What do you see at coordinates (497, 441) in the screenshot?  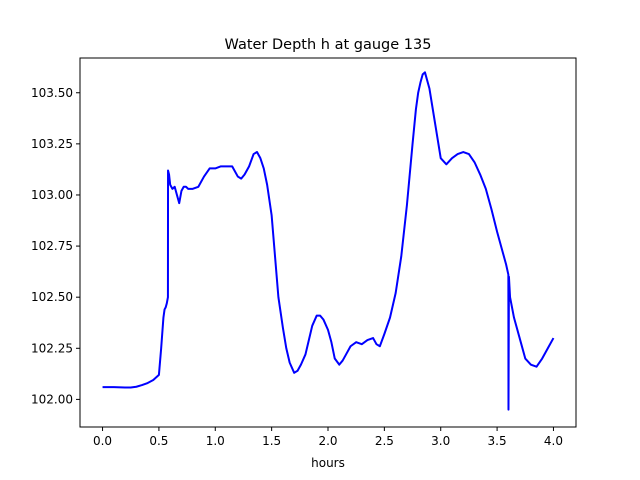 I see `x-tick-label: 3.5` at bounding box center [497, 441].